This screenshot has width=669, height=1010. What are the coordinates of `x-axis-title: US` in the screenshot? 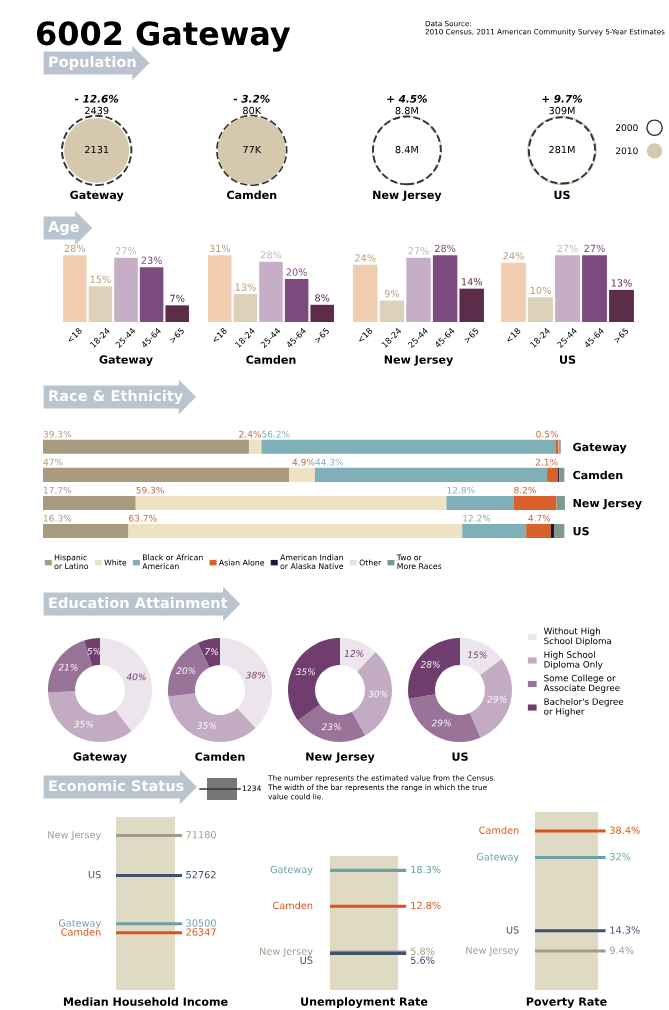 It's located at (568, 359).